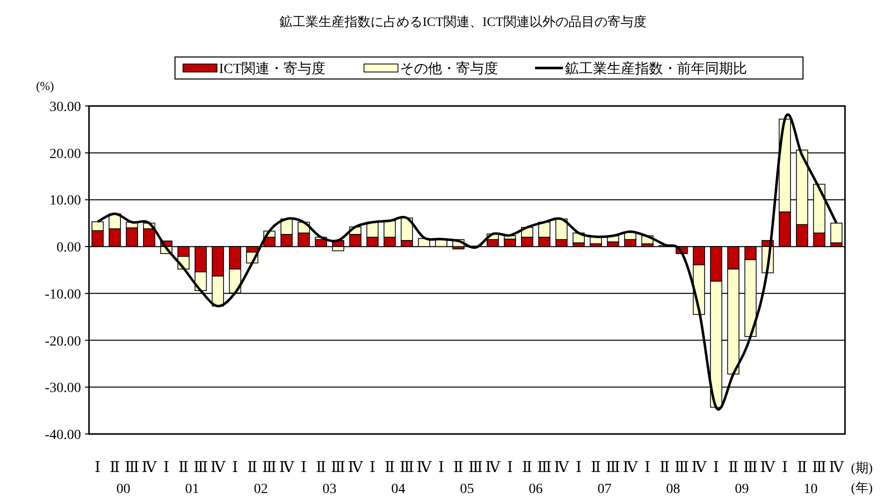  What do you see at coordinates (192, 489) in the screenshot?
I see `text: 01` at bounding box center [192, 489].